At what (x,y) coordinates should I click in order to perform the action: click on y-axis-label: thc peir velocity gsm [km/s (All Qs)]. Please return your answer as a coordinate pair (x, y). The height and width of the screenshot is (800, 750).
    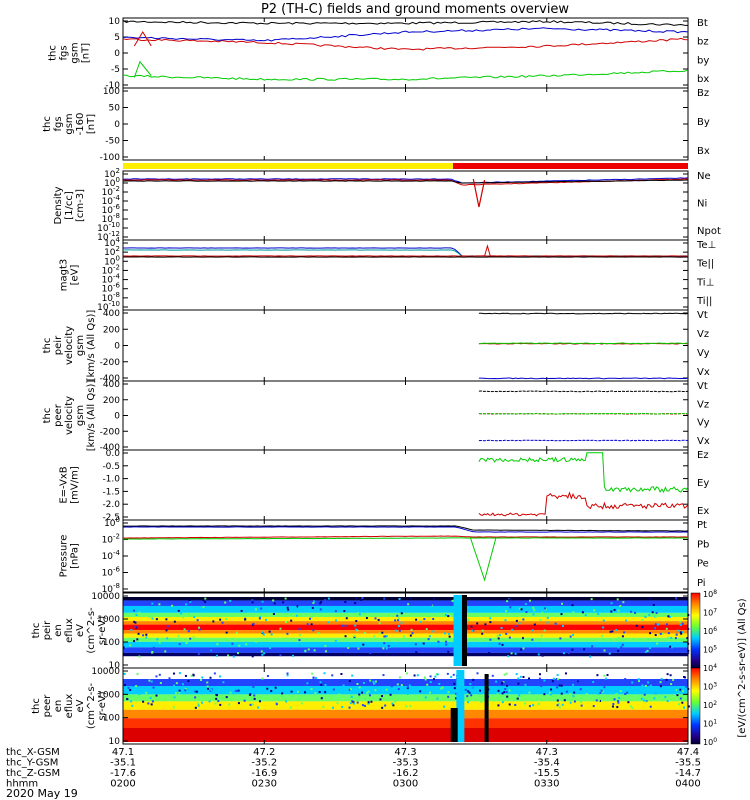
    Looking at the image, I should click on (69, 346).